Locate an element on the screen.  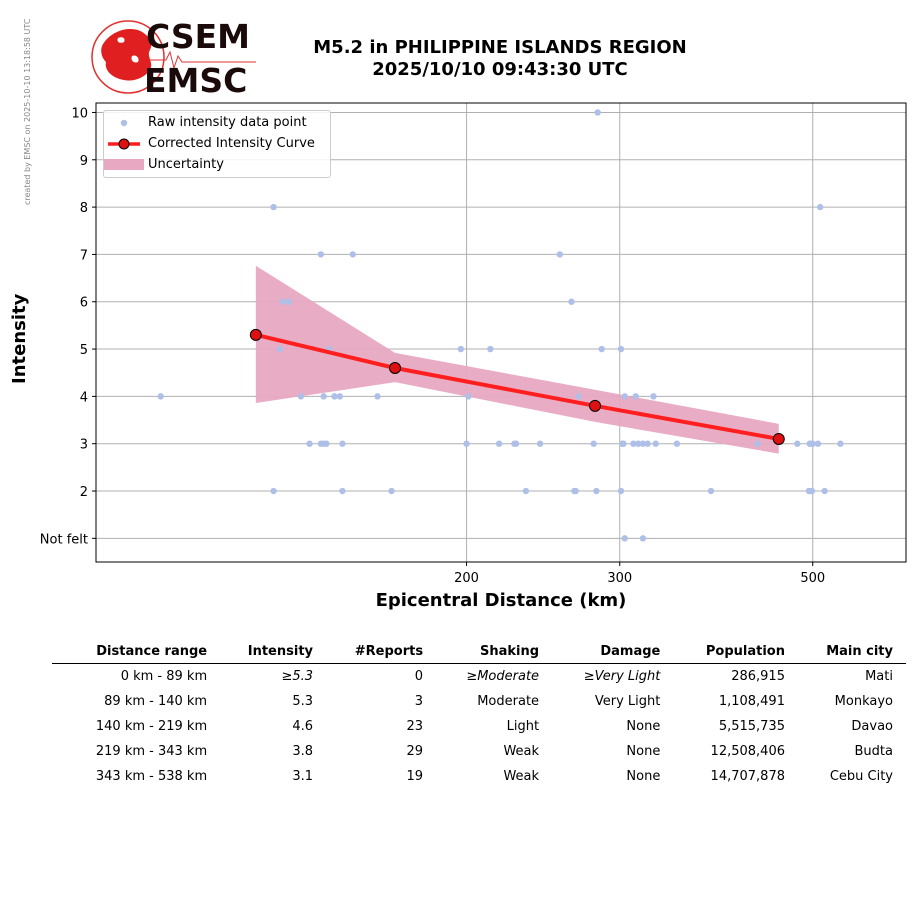
cell-intensity: 5.3 is located at coordinates (303, 701).